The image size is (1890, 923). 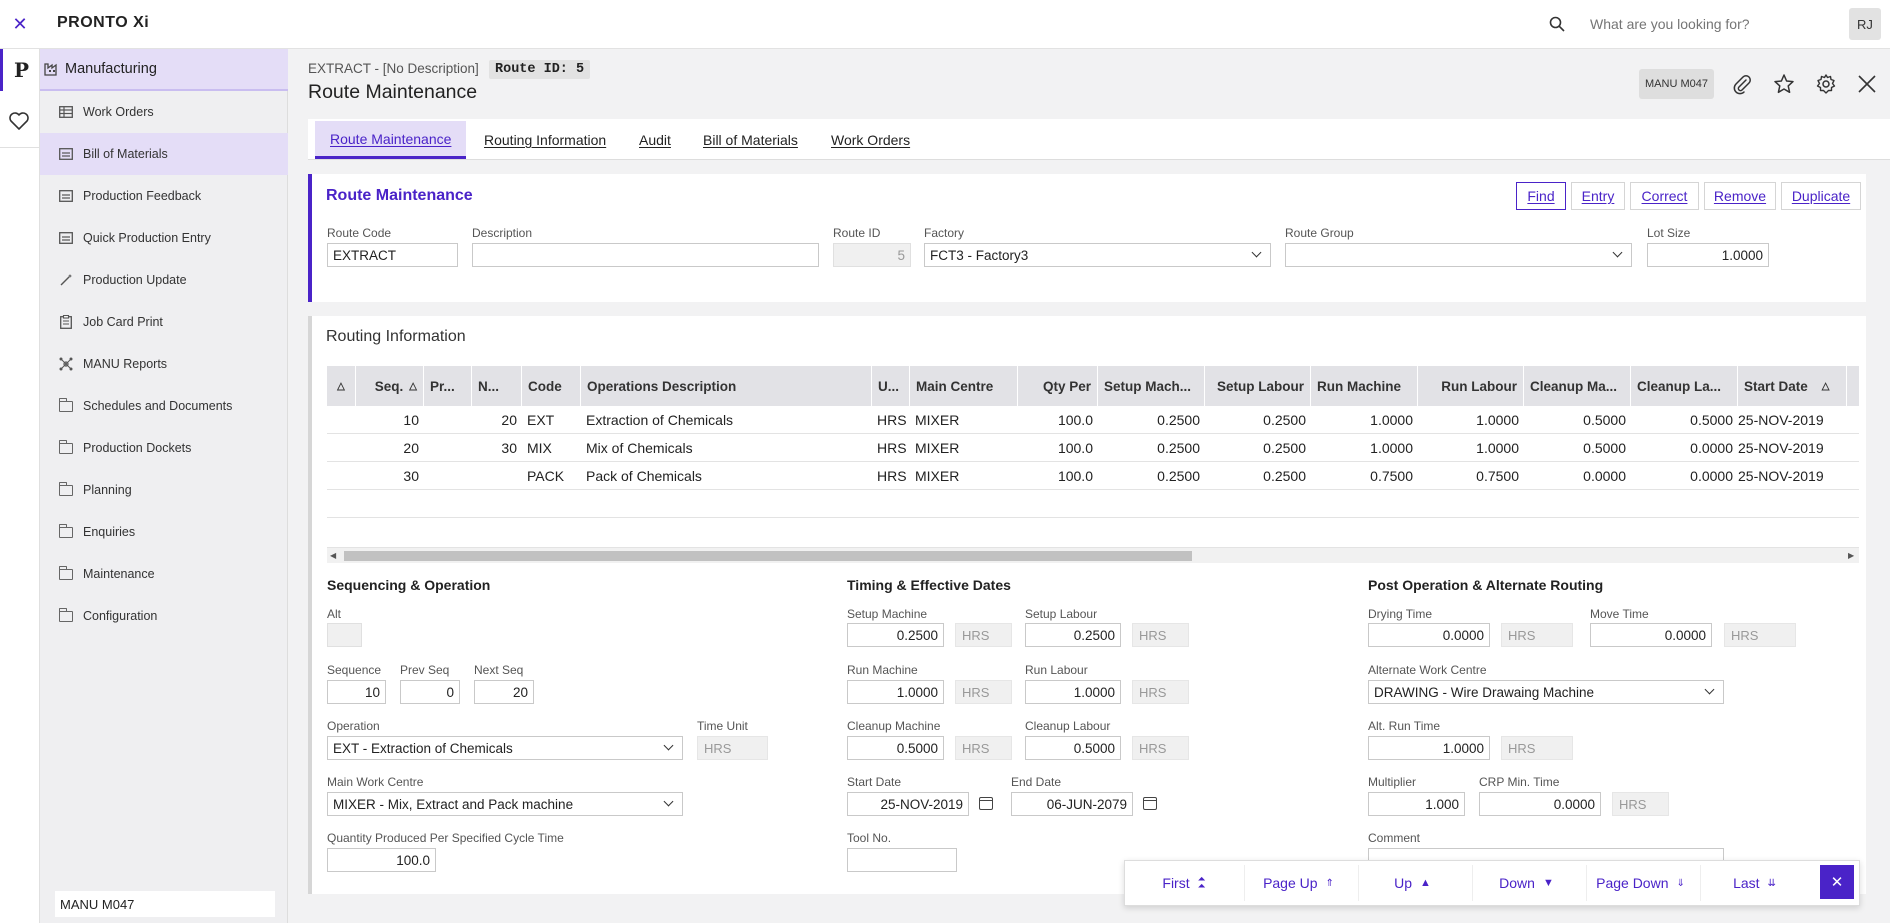 What do you see at coordinates (645, 255) in the screenshot?
I see `description-field` at bounding box center [645, 255].